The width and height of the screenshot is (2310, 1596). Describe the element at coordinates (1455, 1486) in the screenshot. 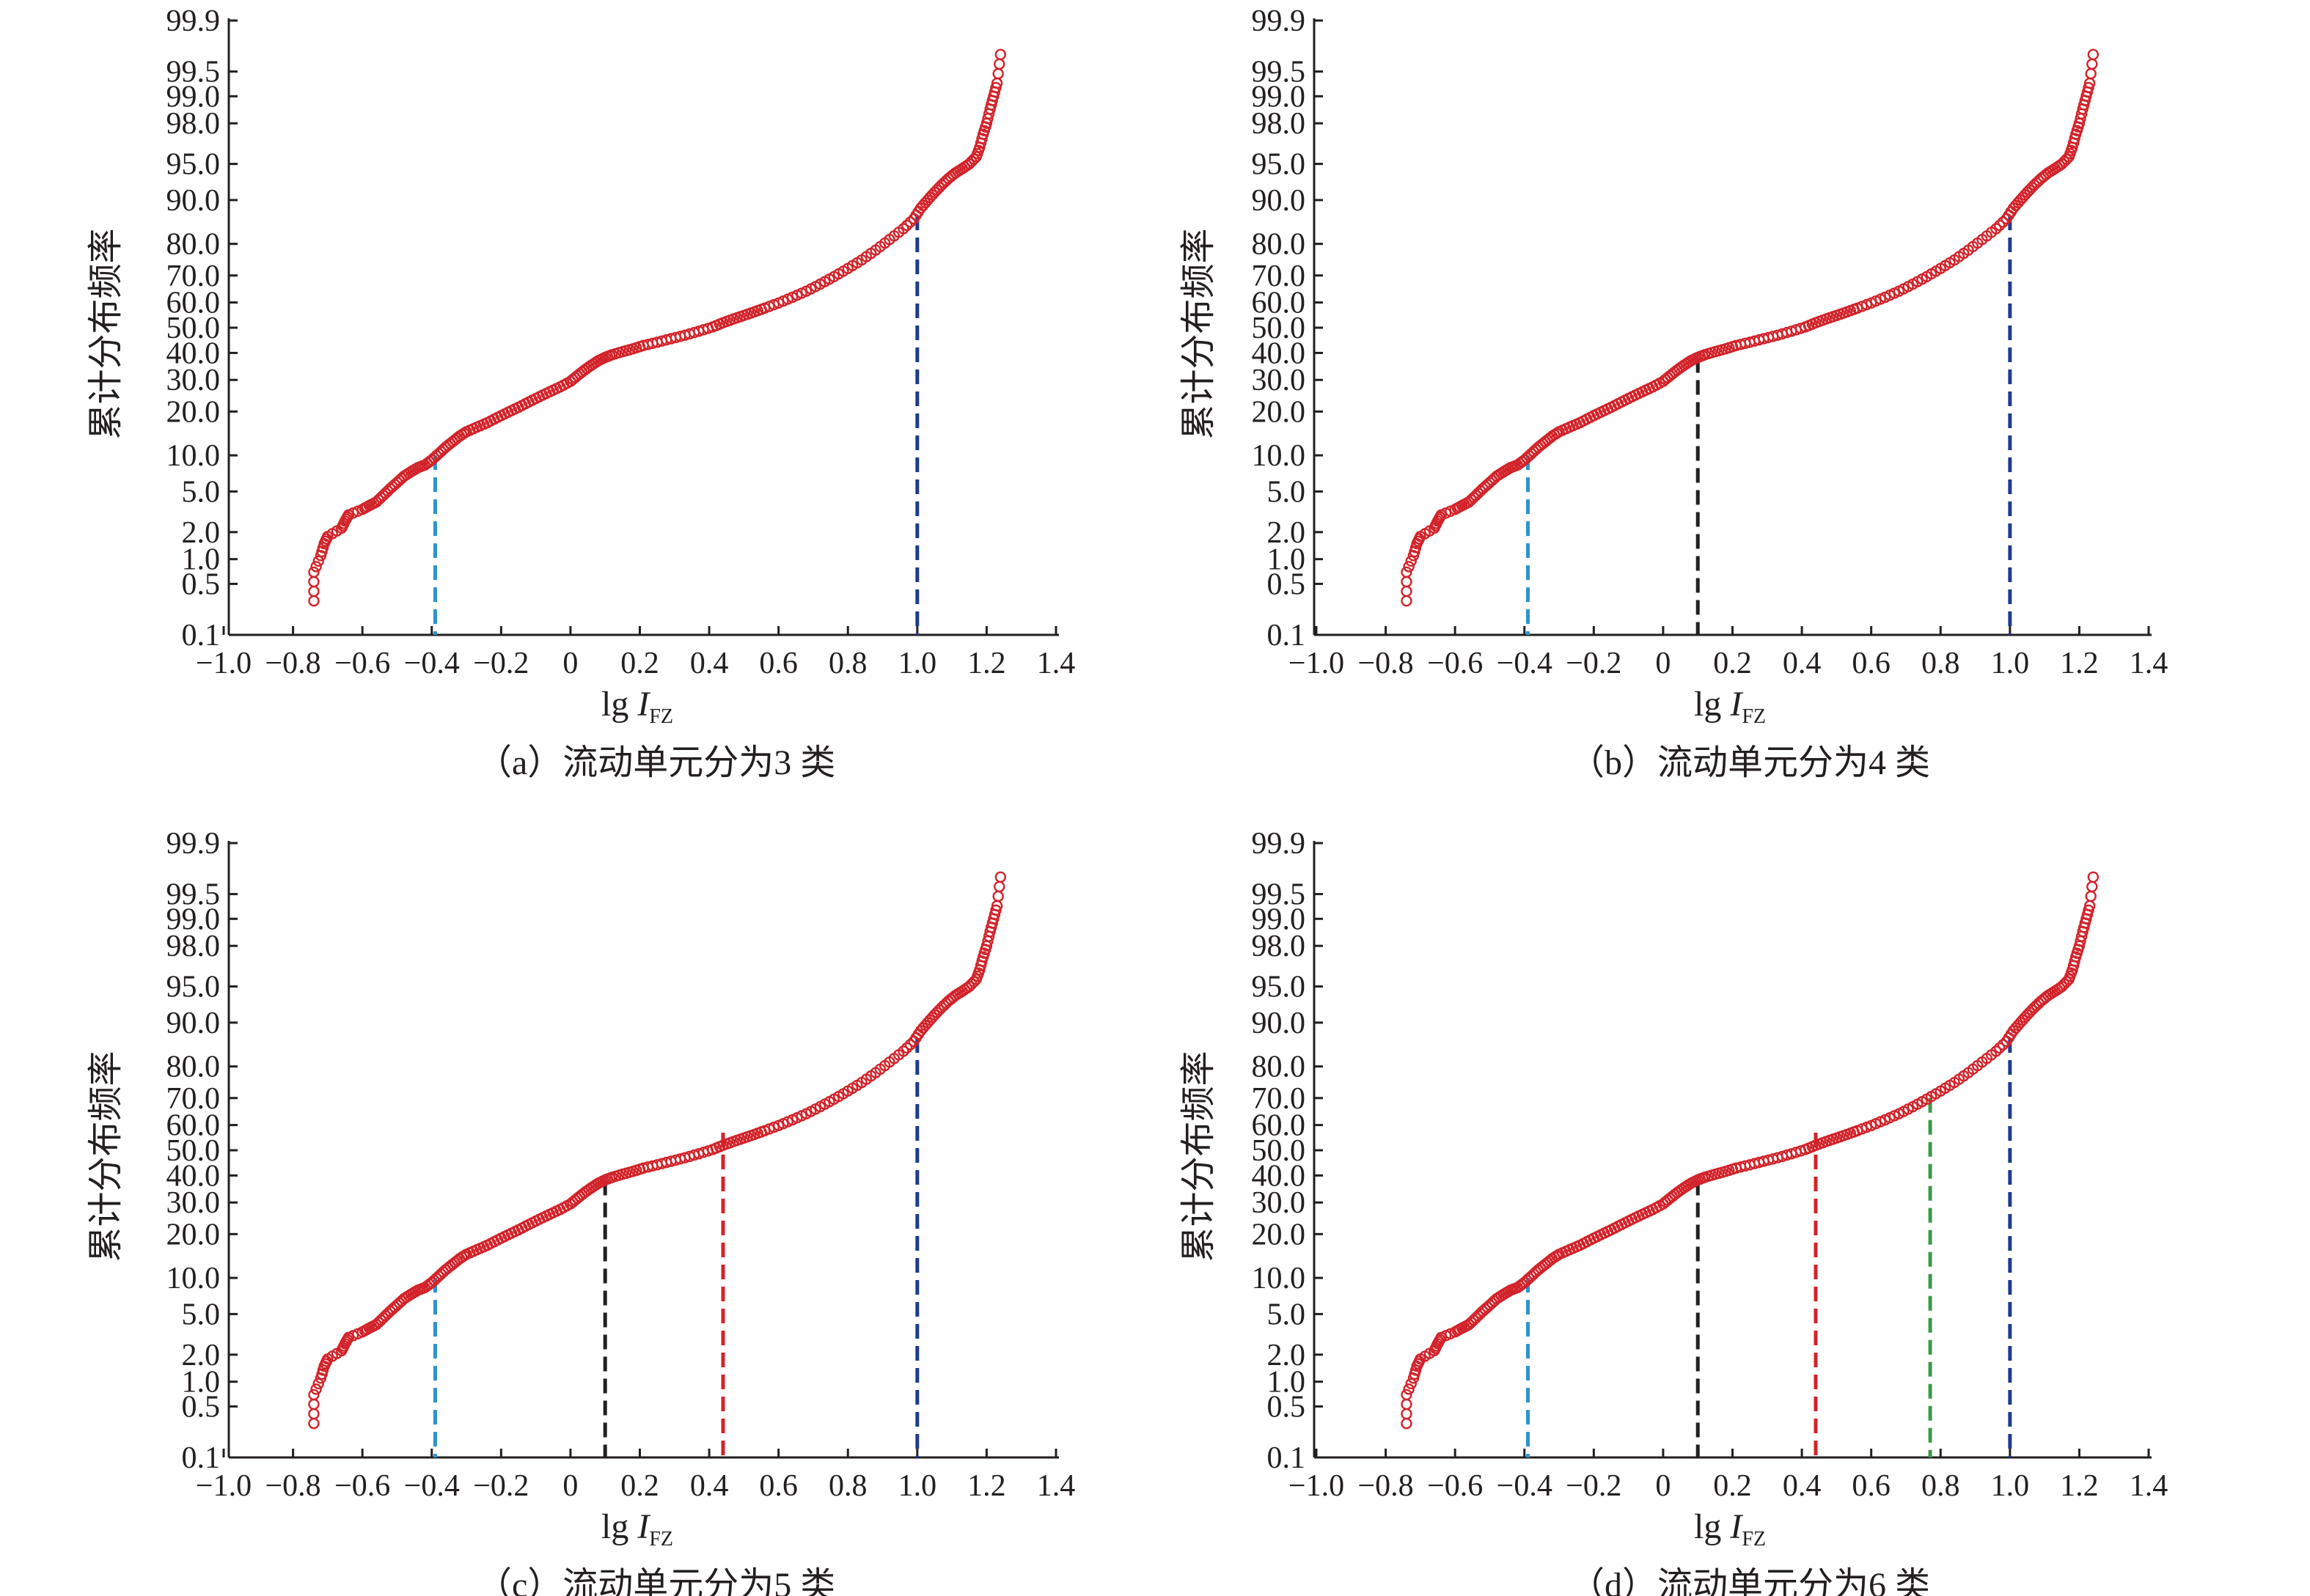

I see `x-tick-label: −0.6` at that location.